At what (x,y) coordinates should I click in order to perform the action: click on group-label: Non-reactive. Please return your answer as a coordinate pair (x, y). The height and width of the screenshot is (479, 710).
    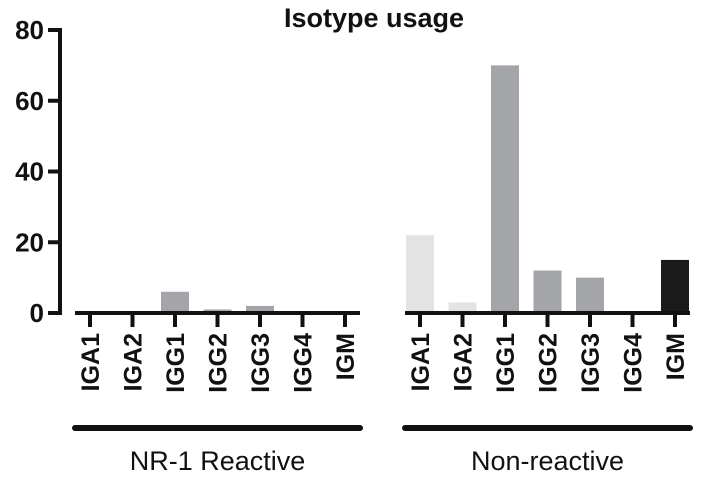
    Looking at the image, I should click on (547, 461).